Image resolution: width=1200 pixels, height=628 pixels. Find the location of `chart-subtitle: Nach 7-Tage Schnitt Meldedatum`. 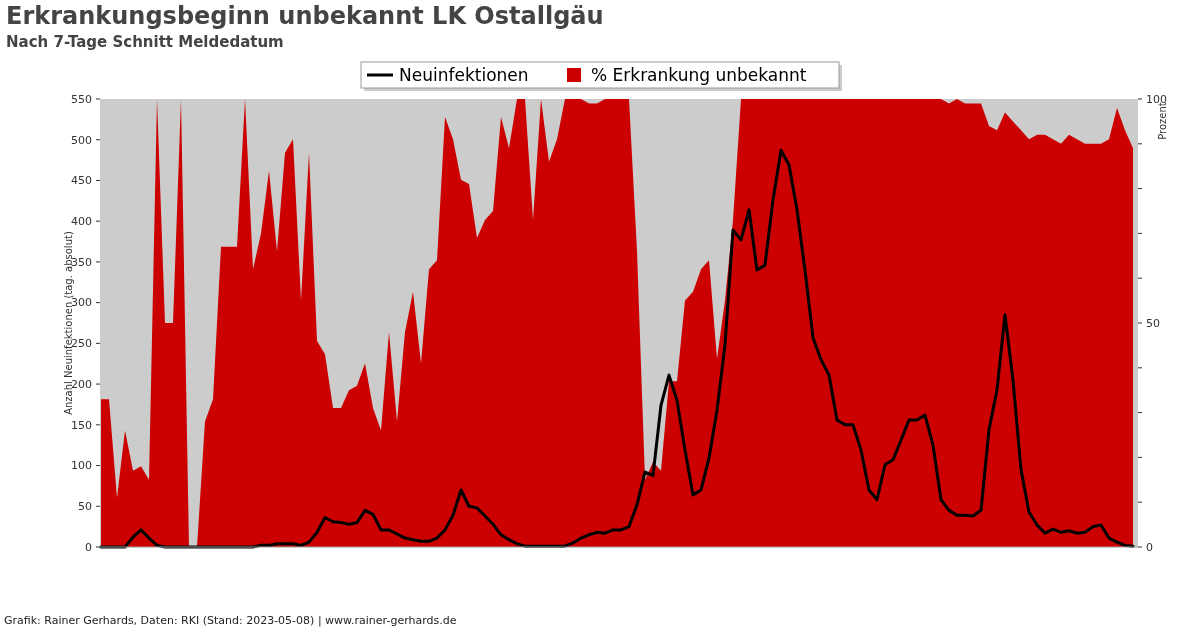

chart-subtitle: Nach 7-Tage Schnitt Meldedatum is located at coordinates (145, 42).